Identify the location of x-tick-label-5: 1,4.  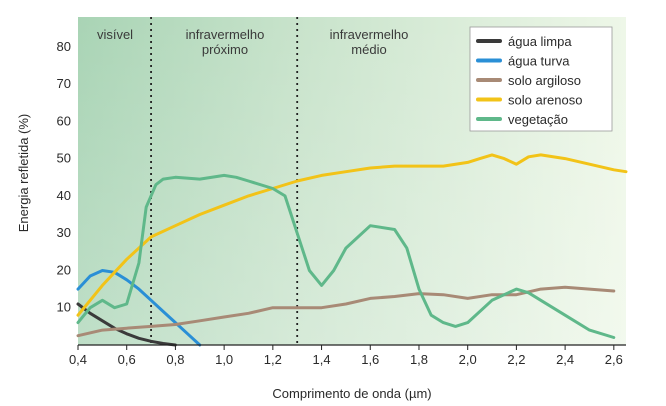
(322, 359).